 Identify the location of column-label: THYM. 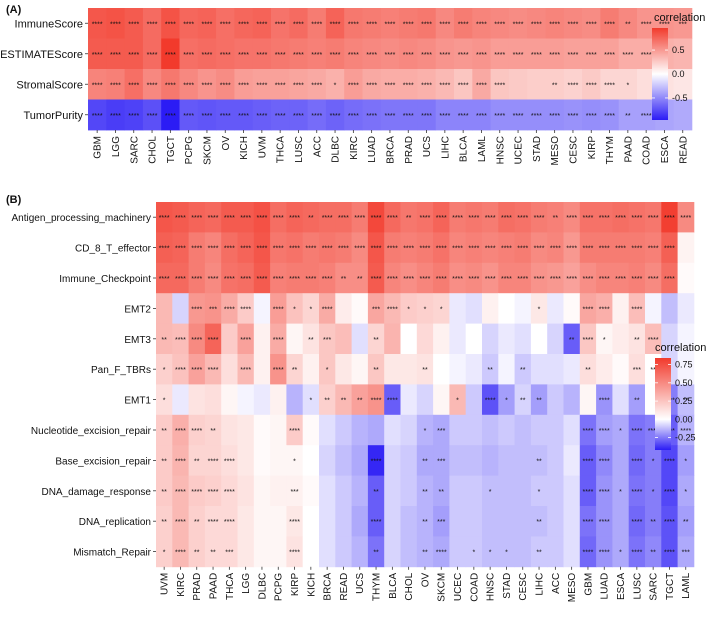
(610, 150).